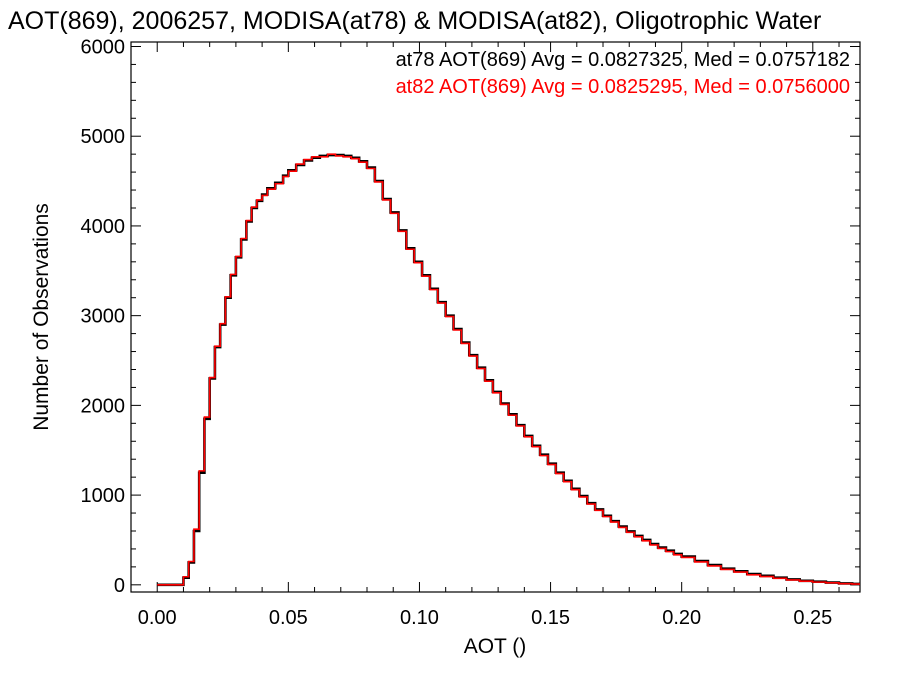 This screenshot has height=675, width=900. What do you see at coordinates (103, 496) in the screenshot?
I see `y-tick-label: 1000` at bounding box center [103, 496].